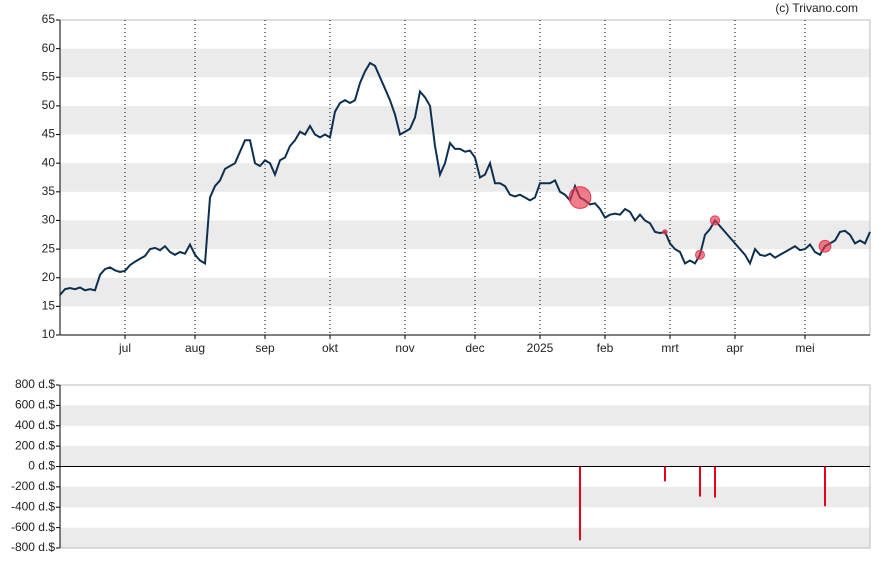 This screenshot has width=888, height=570. I want to click on x-tick-label: sep, so click(265, 348).